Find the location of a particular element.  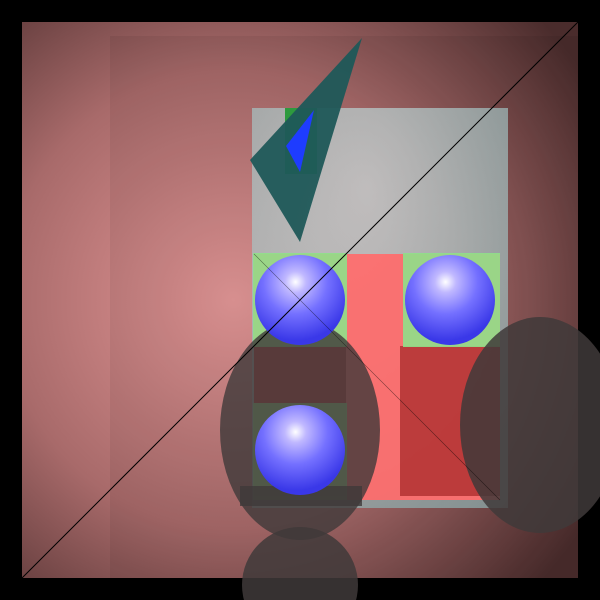

sphere-top-right is located at coordinates (450, 300).